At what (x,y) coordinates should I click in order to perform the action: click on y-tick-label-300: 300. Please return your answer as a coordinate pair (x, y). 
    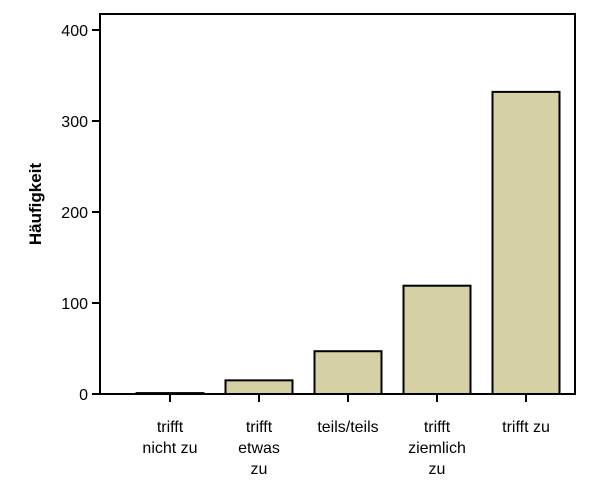
    Looking at the image, I should click on (74, 122).